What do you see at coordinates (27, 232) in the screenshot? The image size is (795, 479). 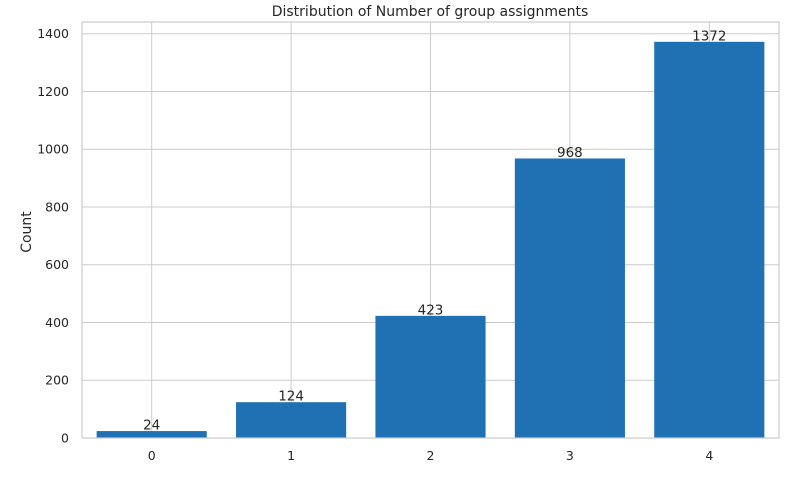 I see `y-axis-label: Count` at bounding box center [27, 232].